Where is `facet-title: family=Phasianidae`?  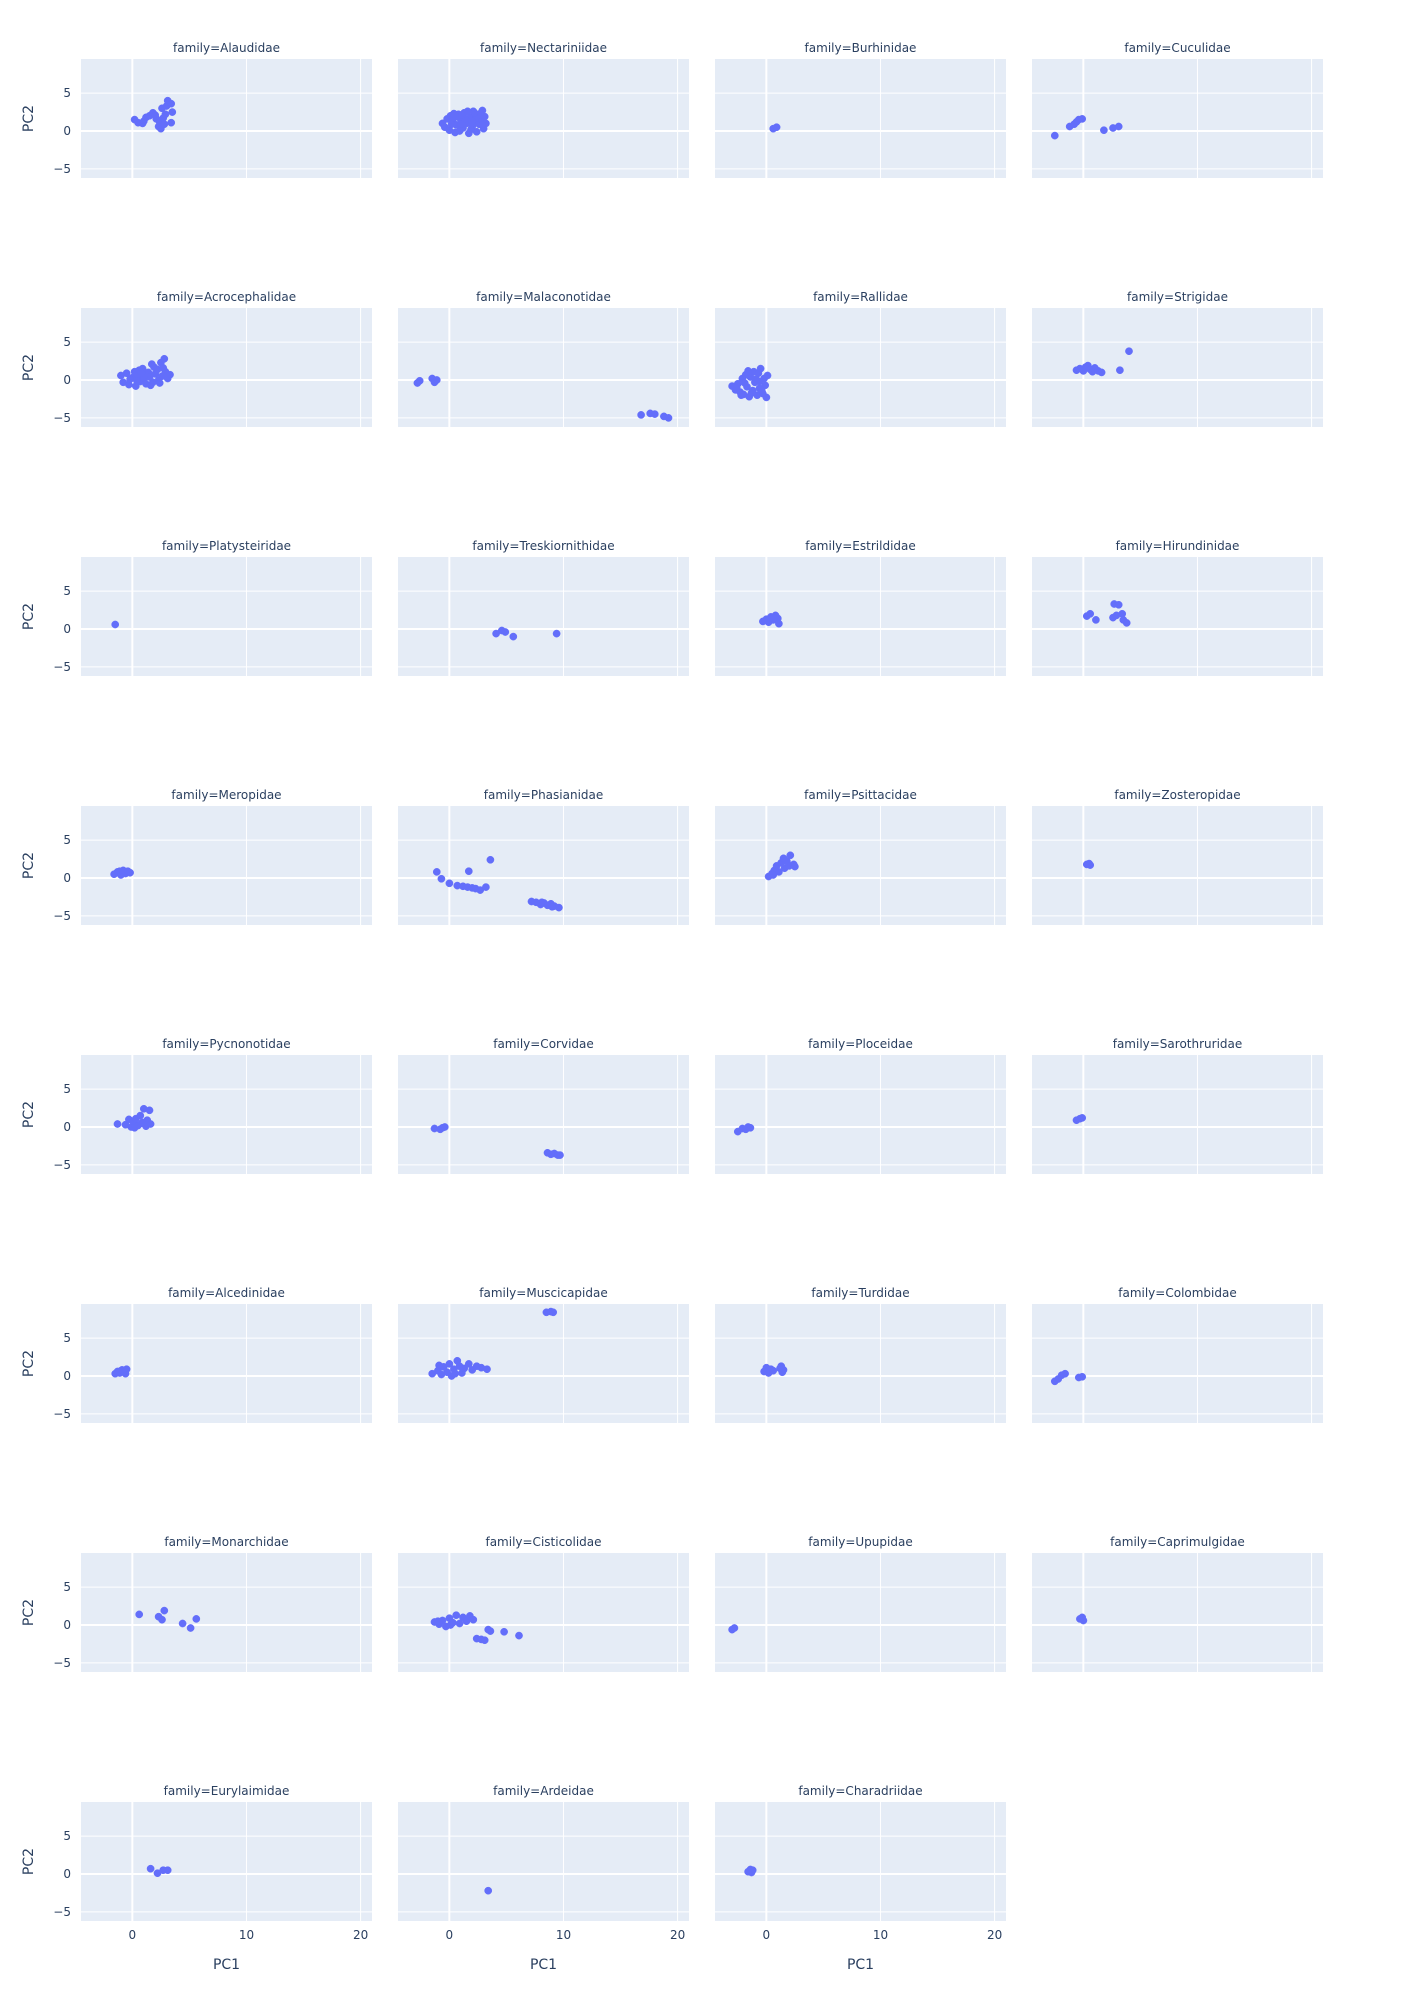 facet-title: family=Phasianidae is located at coordinates (544, 795).